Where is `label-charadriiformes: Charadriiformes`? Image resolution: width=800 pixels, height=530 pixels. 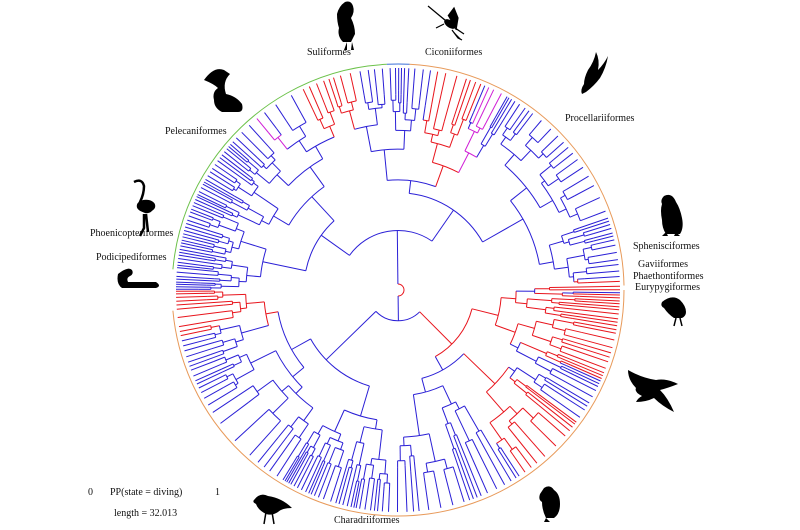
label-charadriiformes: Charadriiformes is located at coordinates (367, 520).